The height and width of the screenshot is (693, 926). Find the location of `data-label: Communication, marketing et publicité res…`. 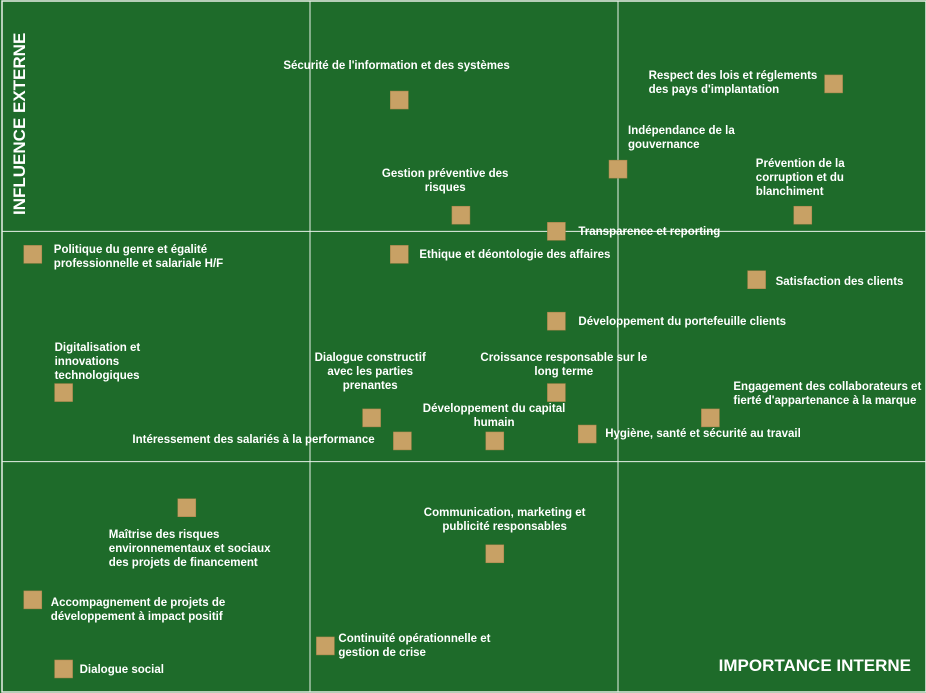

data-label: Communication, marketing et publicité res… is located at coordinates (504, 519).